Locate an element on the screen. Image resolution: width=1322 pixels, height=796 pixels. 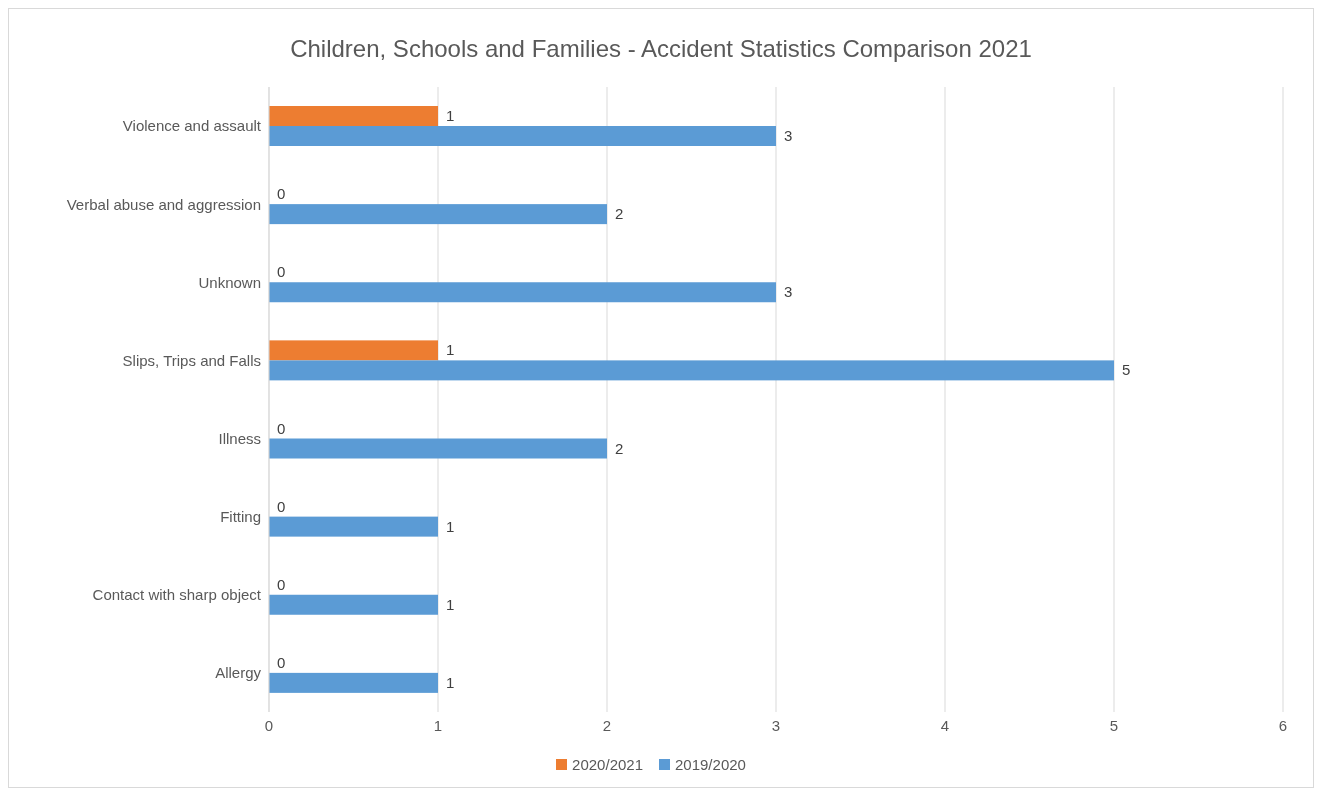
y-tick-label: Contact with sharp object is located at coordinates (177, 595).